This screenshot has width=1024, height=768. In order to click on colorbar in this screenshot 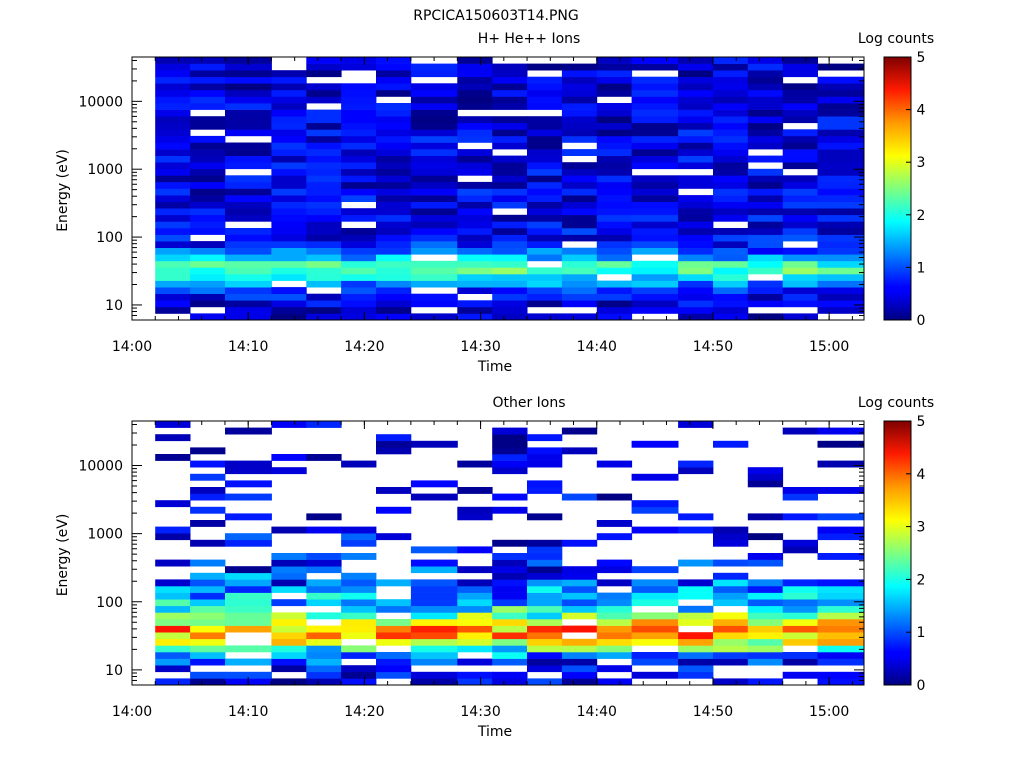, I will do `click(897, 188)`.